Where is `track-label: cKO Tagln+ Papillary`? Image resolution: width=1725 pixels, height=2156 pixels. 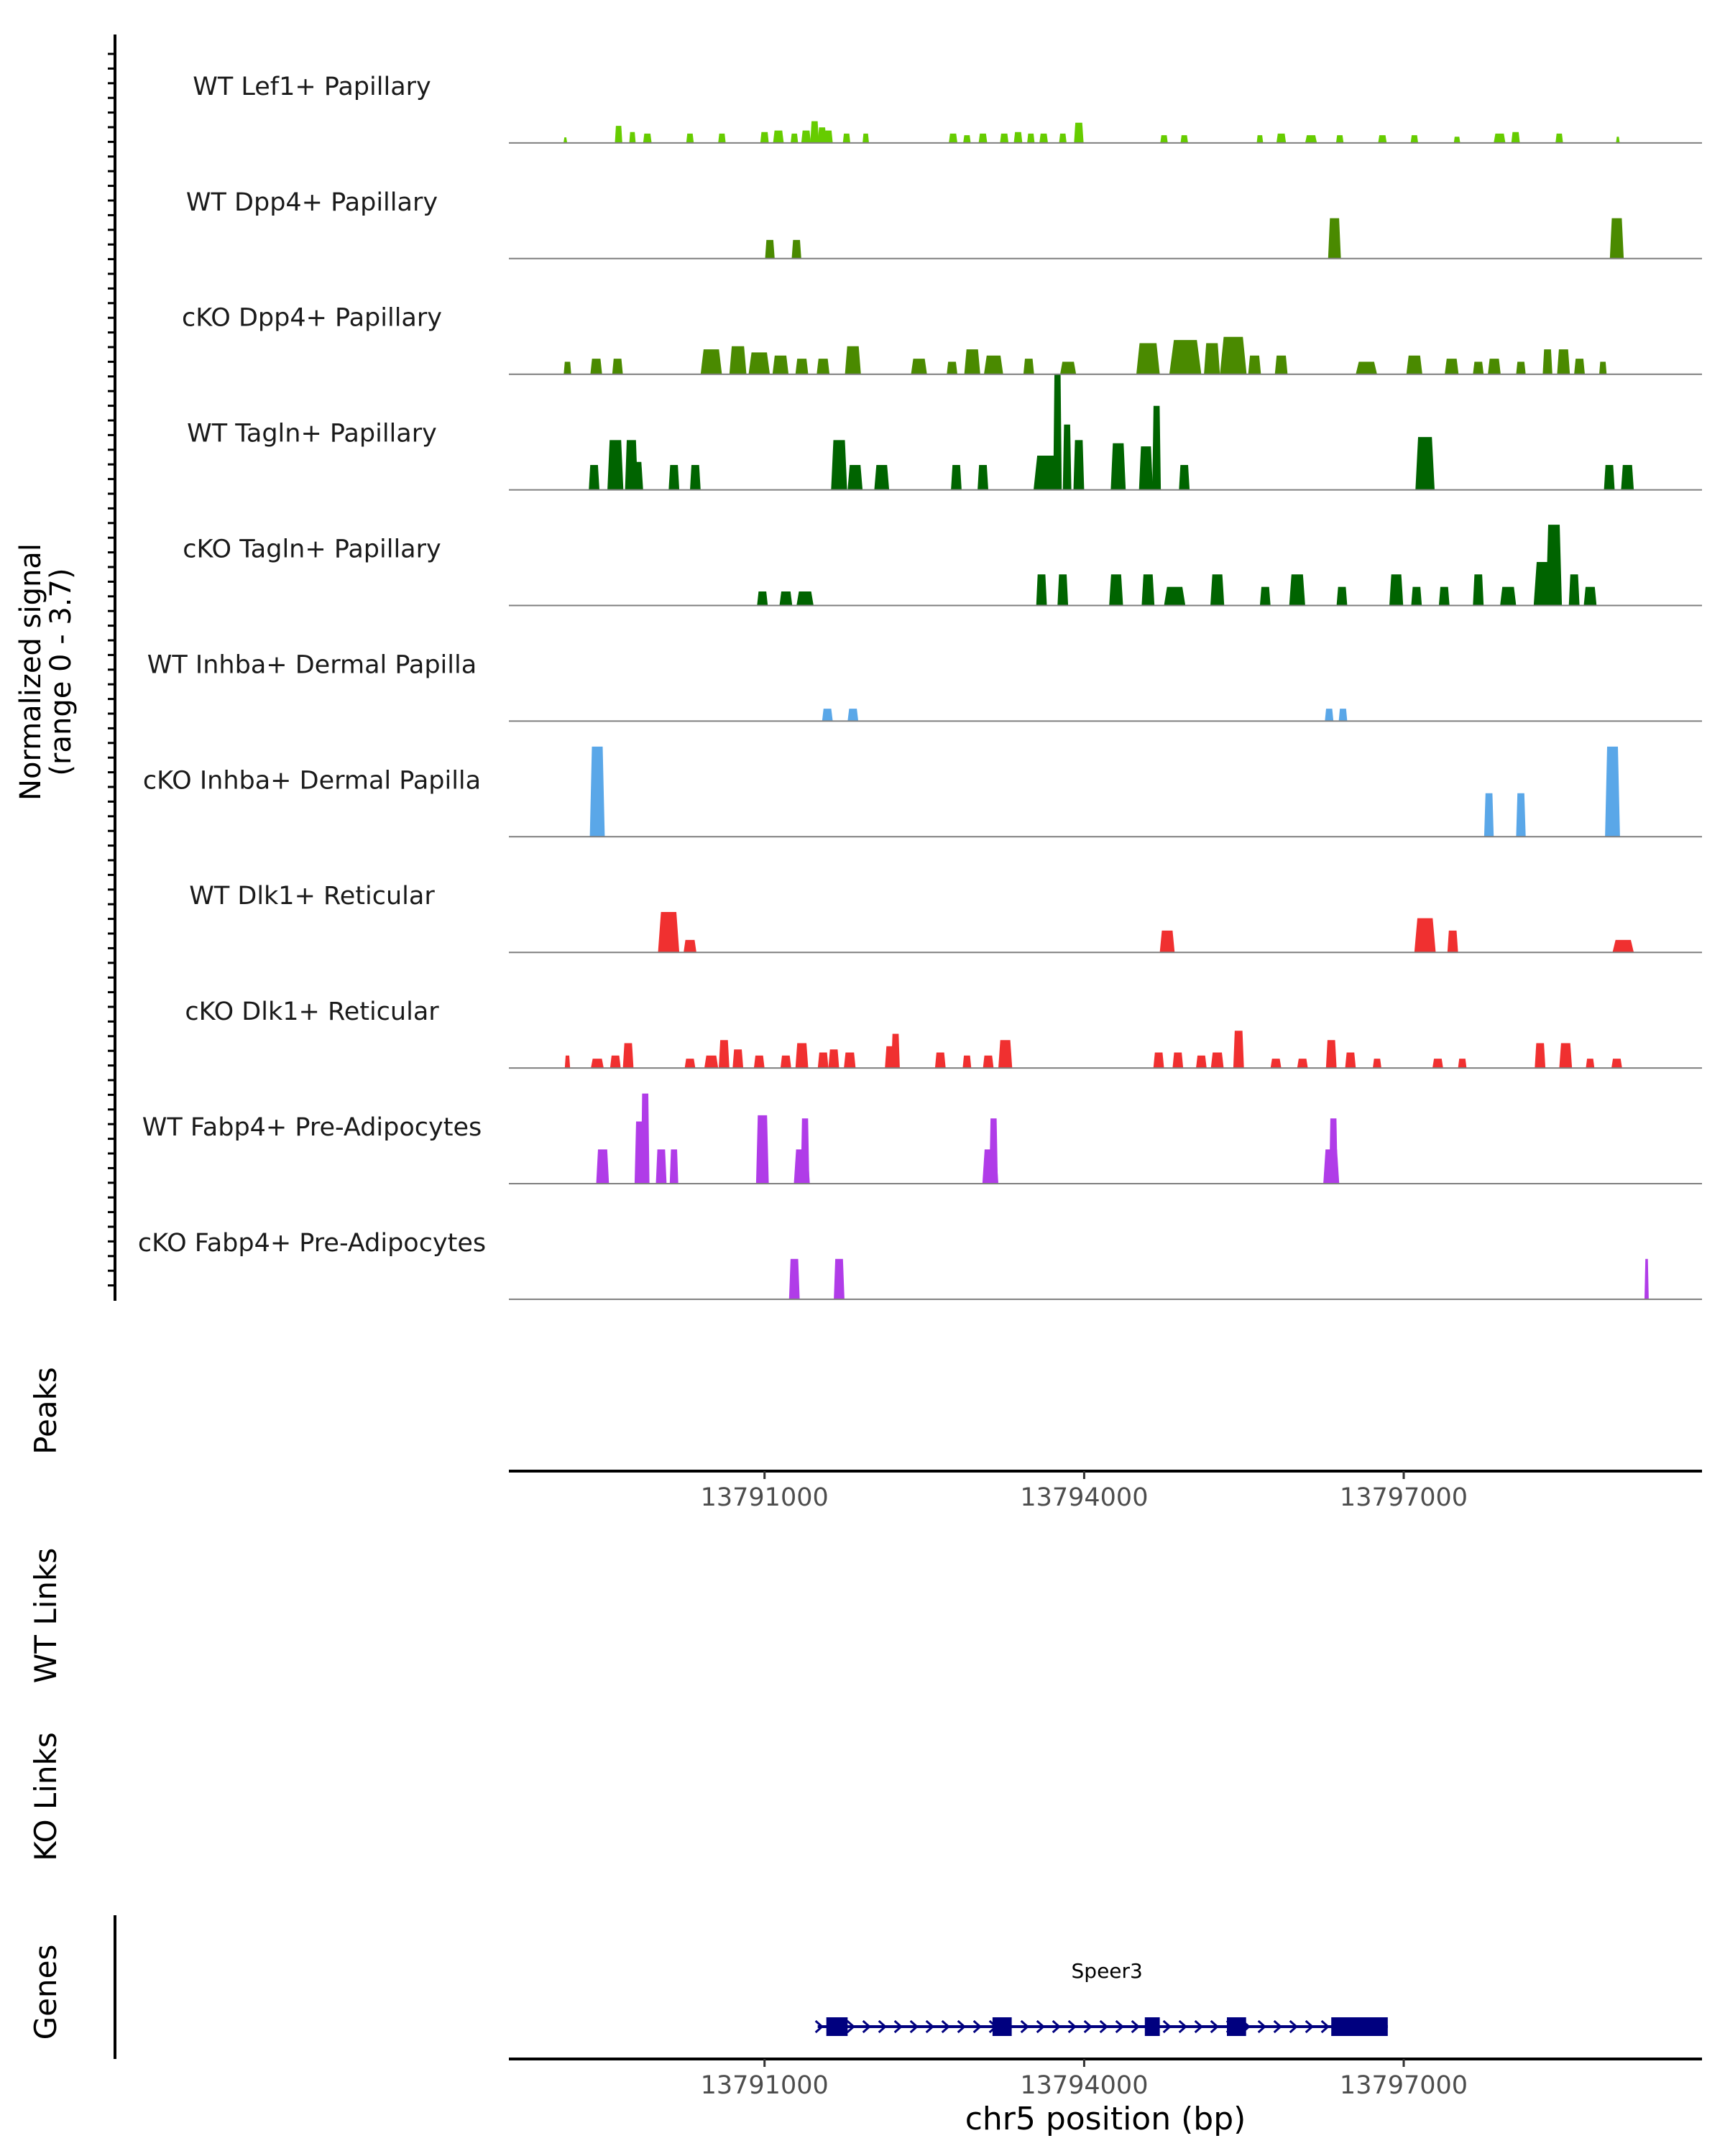 track-label: cKO Tagln+ Papillary is located at coordinates (312, 550).